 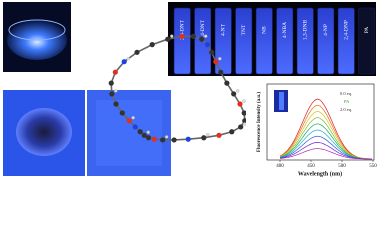 What do you see at coordinates (265, 30) in the screenshot?
I see `vial-label: NB` at bounding box center [265, 30].